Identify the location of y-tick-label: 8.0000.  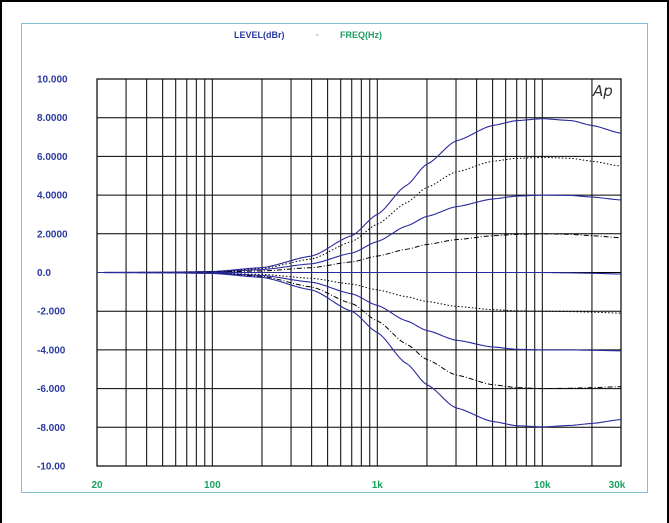
(52, 118).